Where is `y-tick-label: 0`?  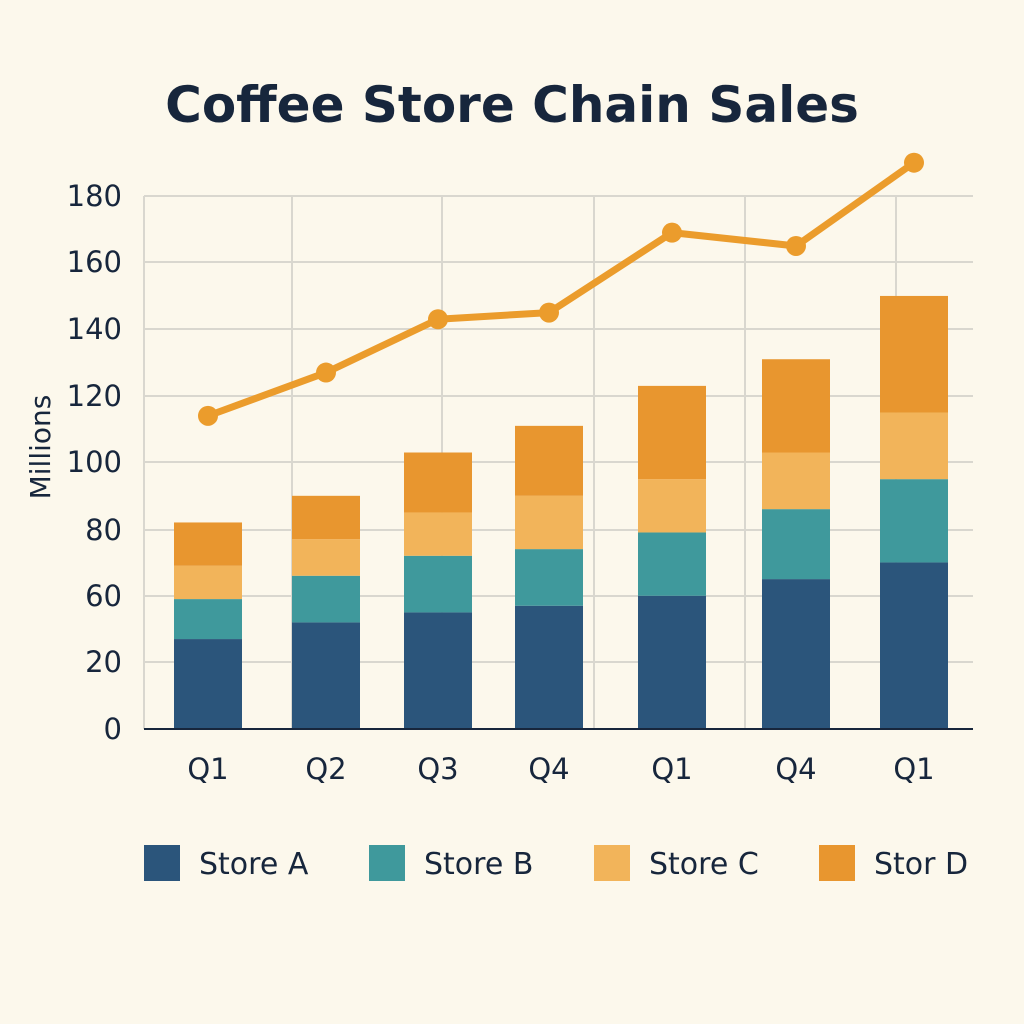
y-tick-label: 0 is located at coordinates (113, 729).